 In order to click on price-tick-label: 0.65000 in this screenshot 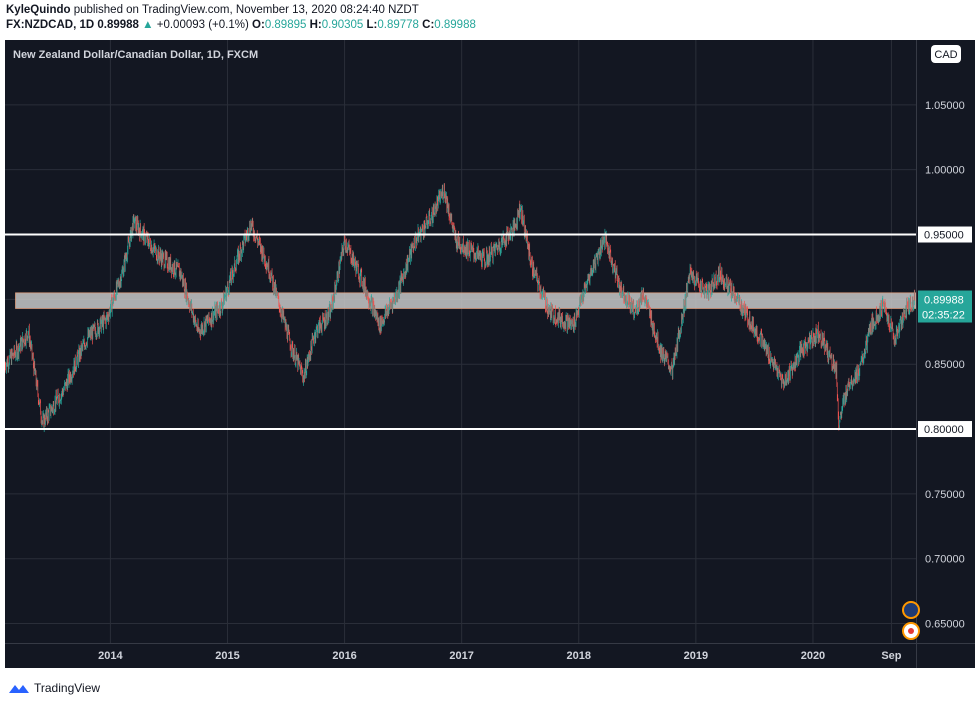, I will do `click(945, 625)`.